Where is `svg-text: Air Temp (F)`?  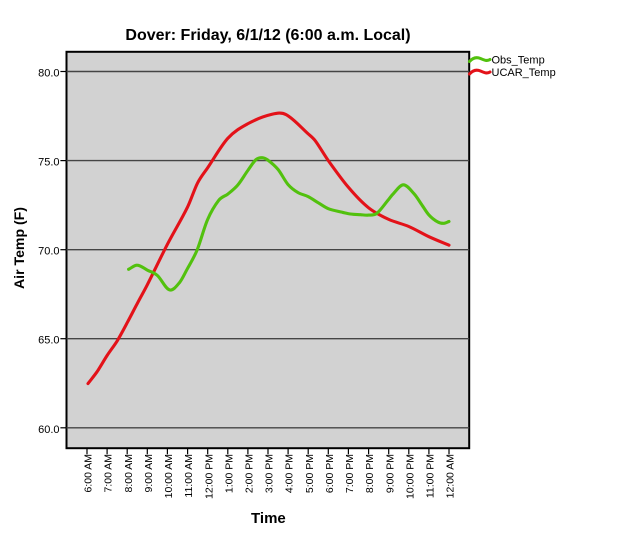 svg-text: Air Temp (F) is located at coordinates (19, 248).